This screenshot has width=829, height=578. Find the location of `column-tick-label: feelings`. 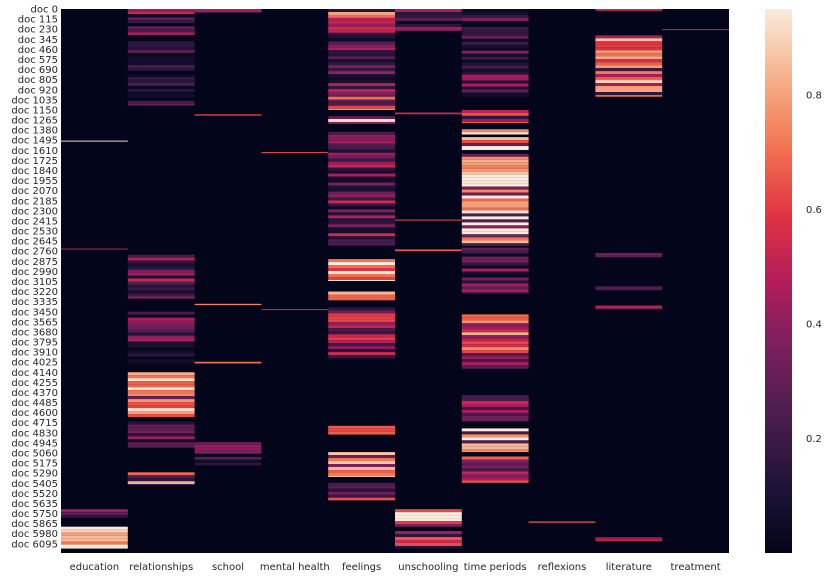

column-tick-label: feelings is located at coordinates (361, 567).